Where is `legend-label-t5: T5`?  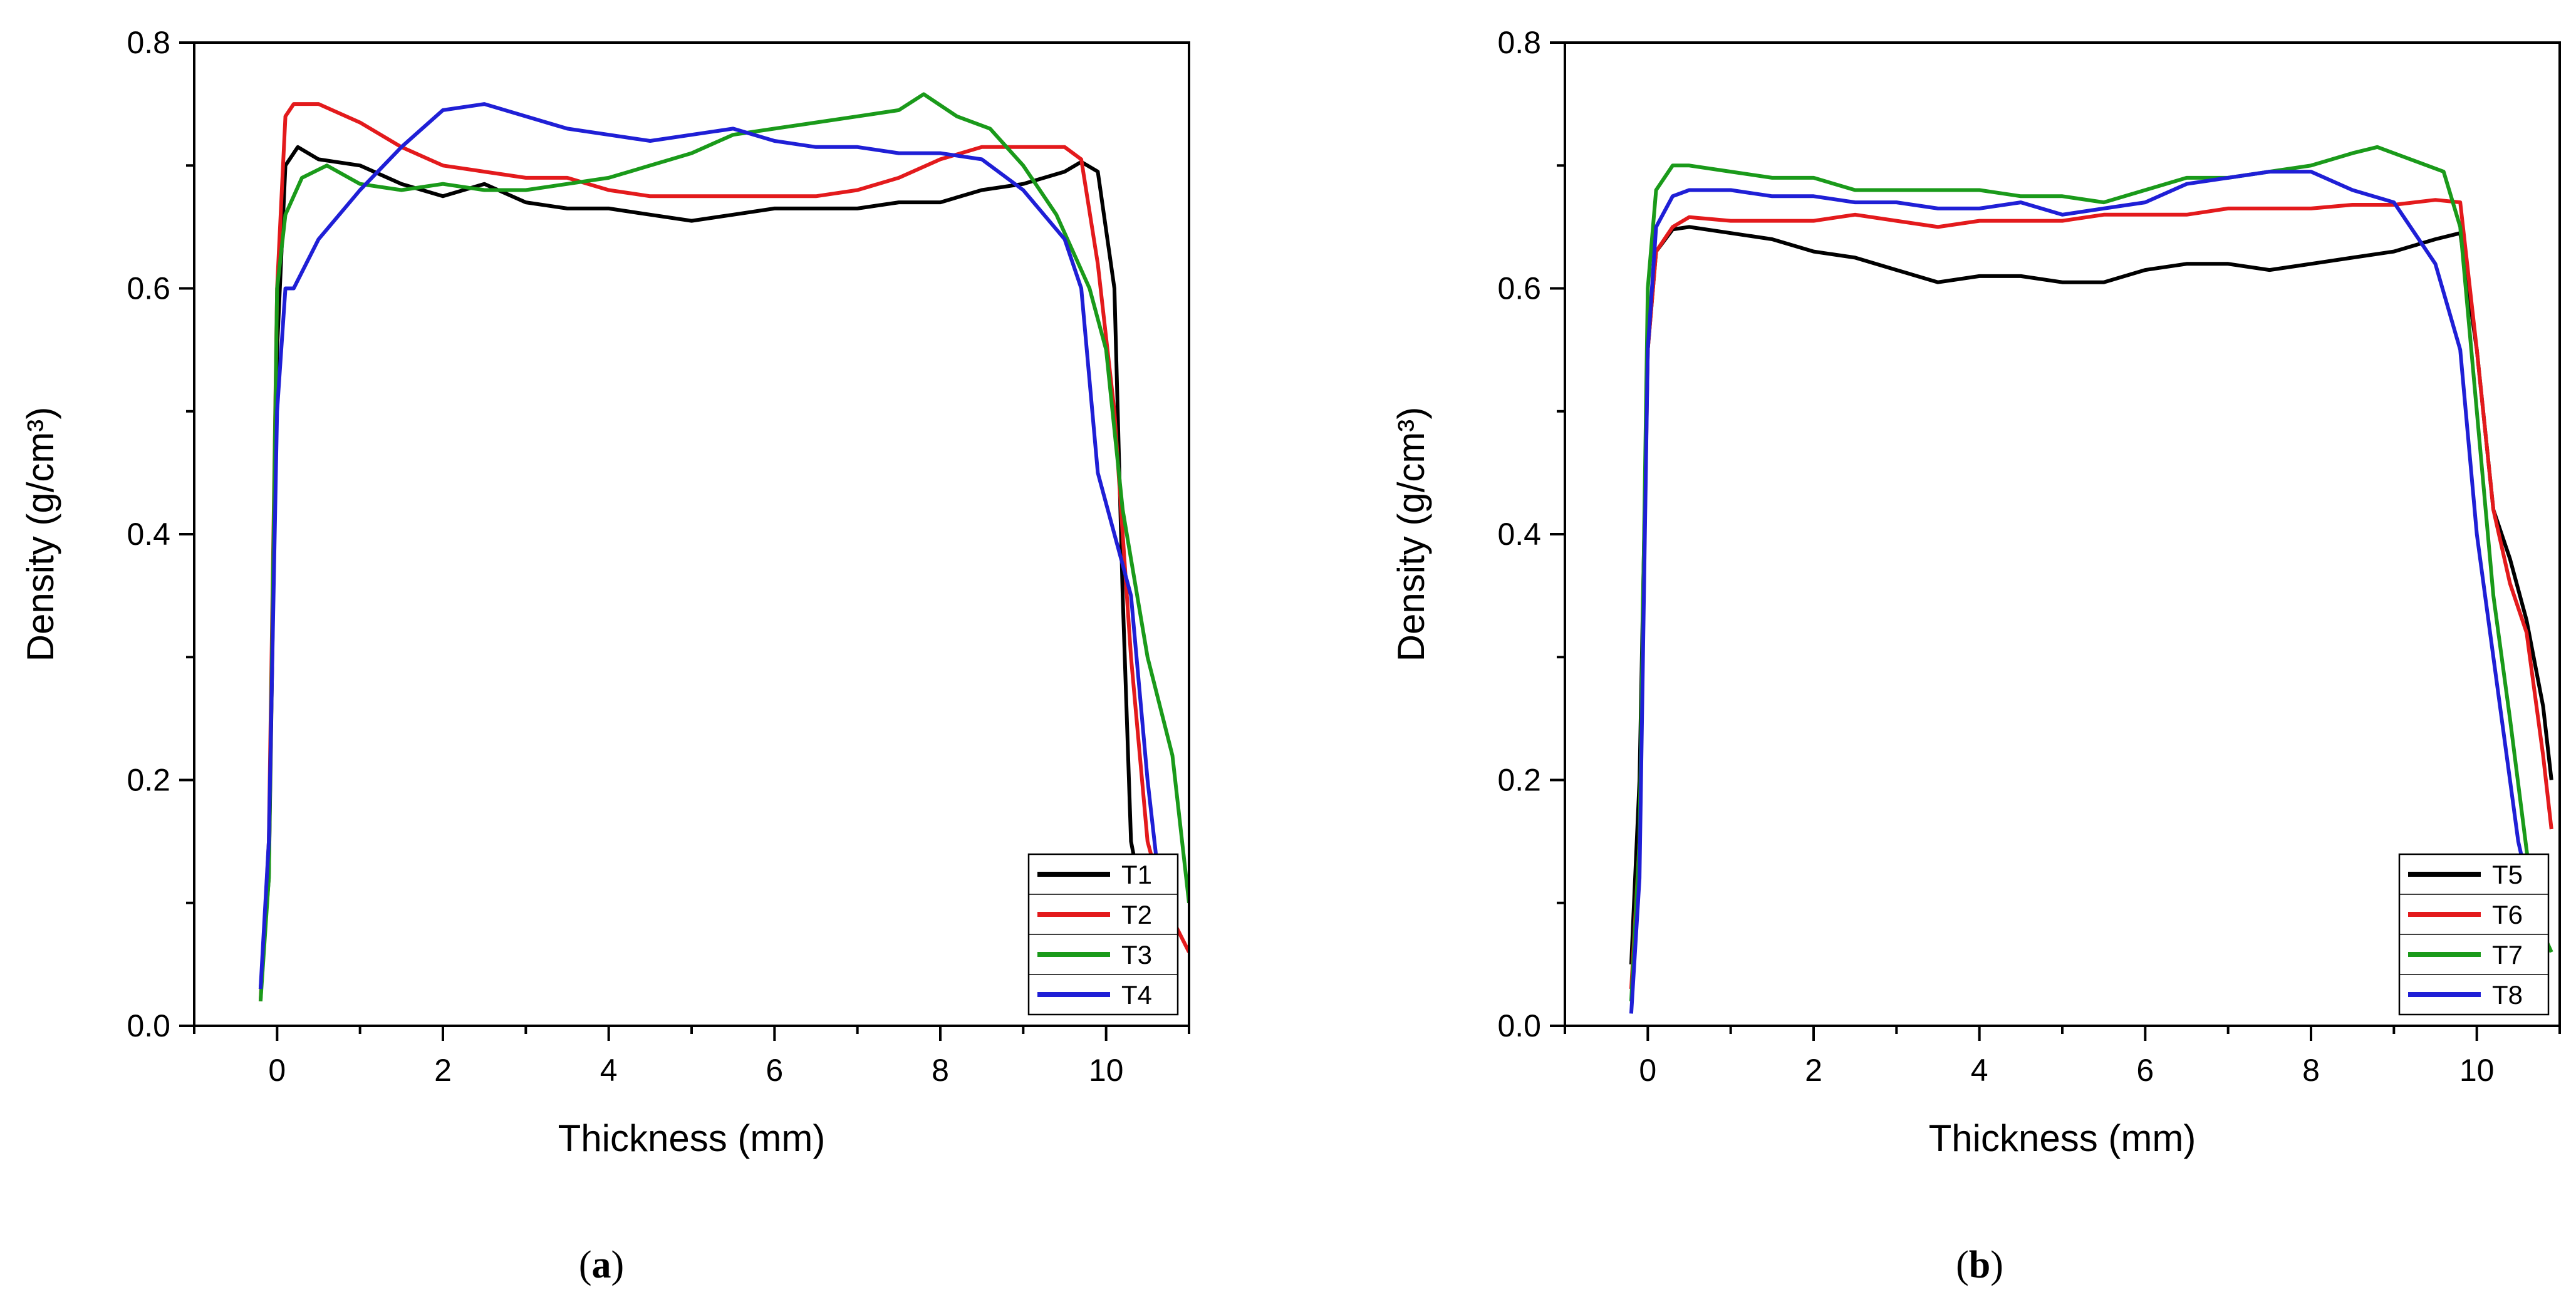 legend-label-t5: T5 is located at coordinates (2507, 874).